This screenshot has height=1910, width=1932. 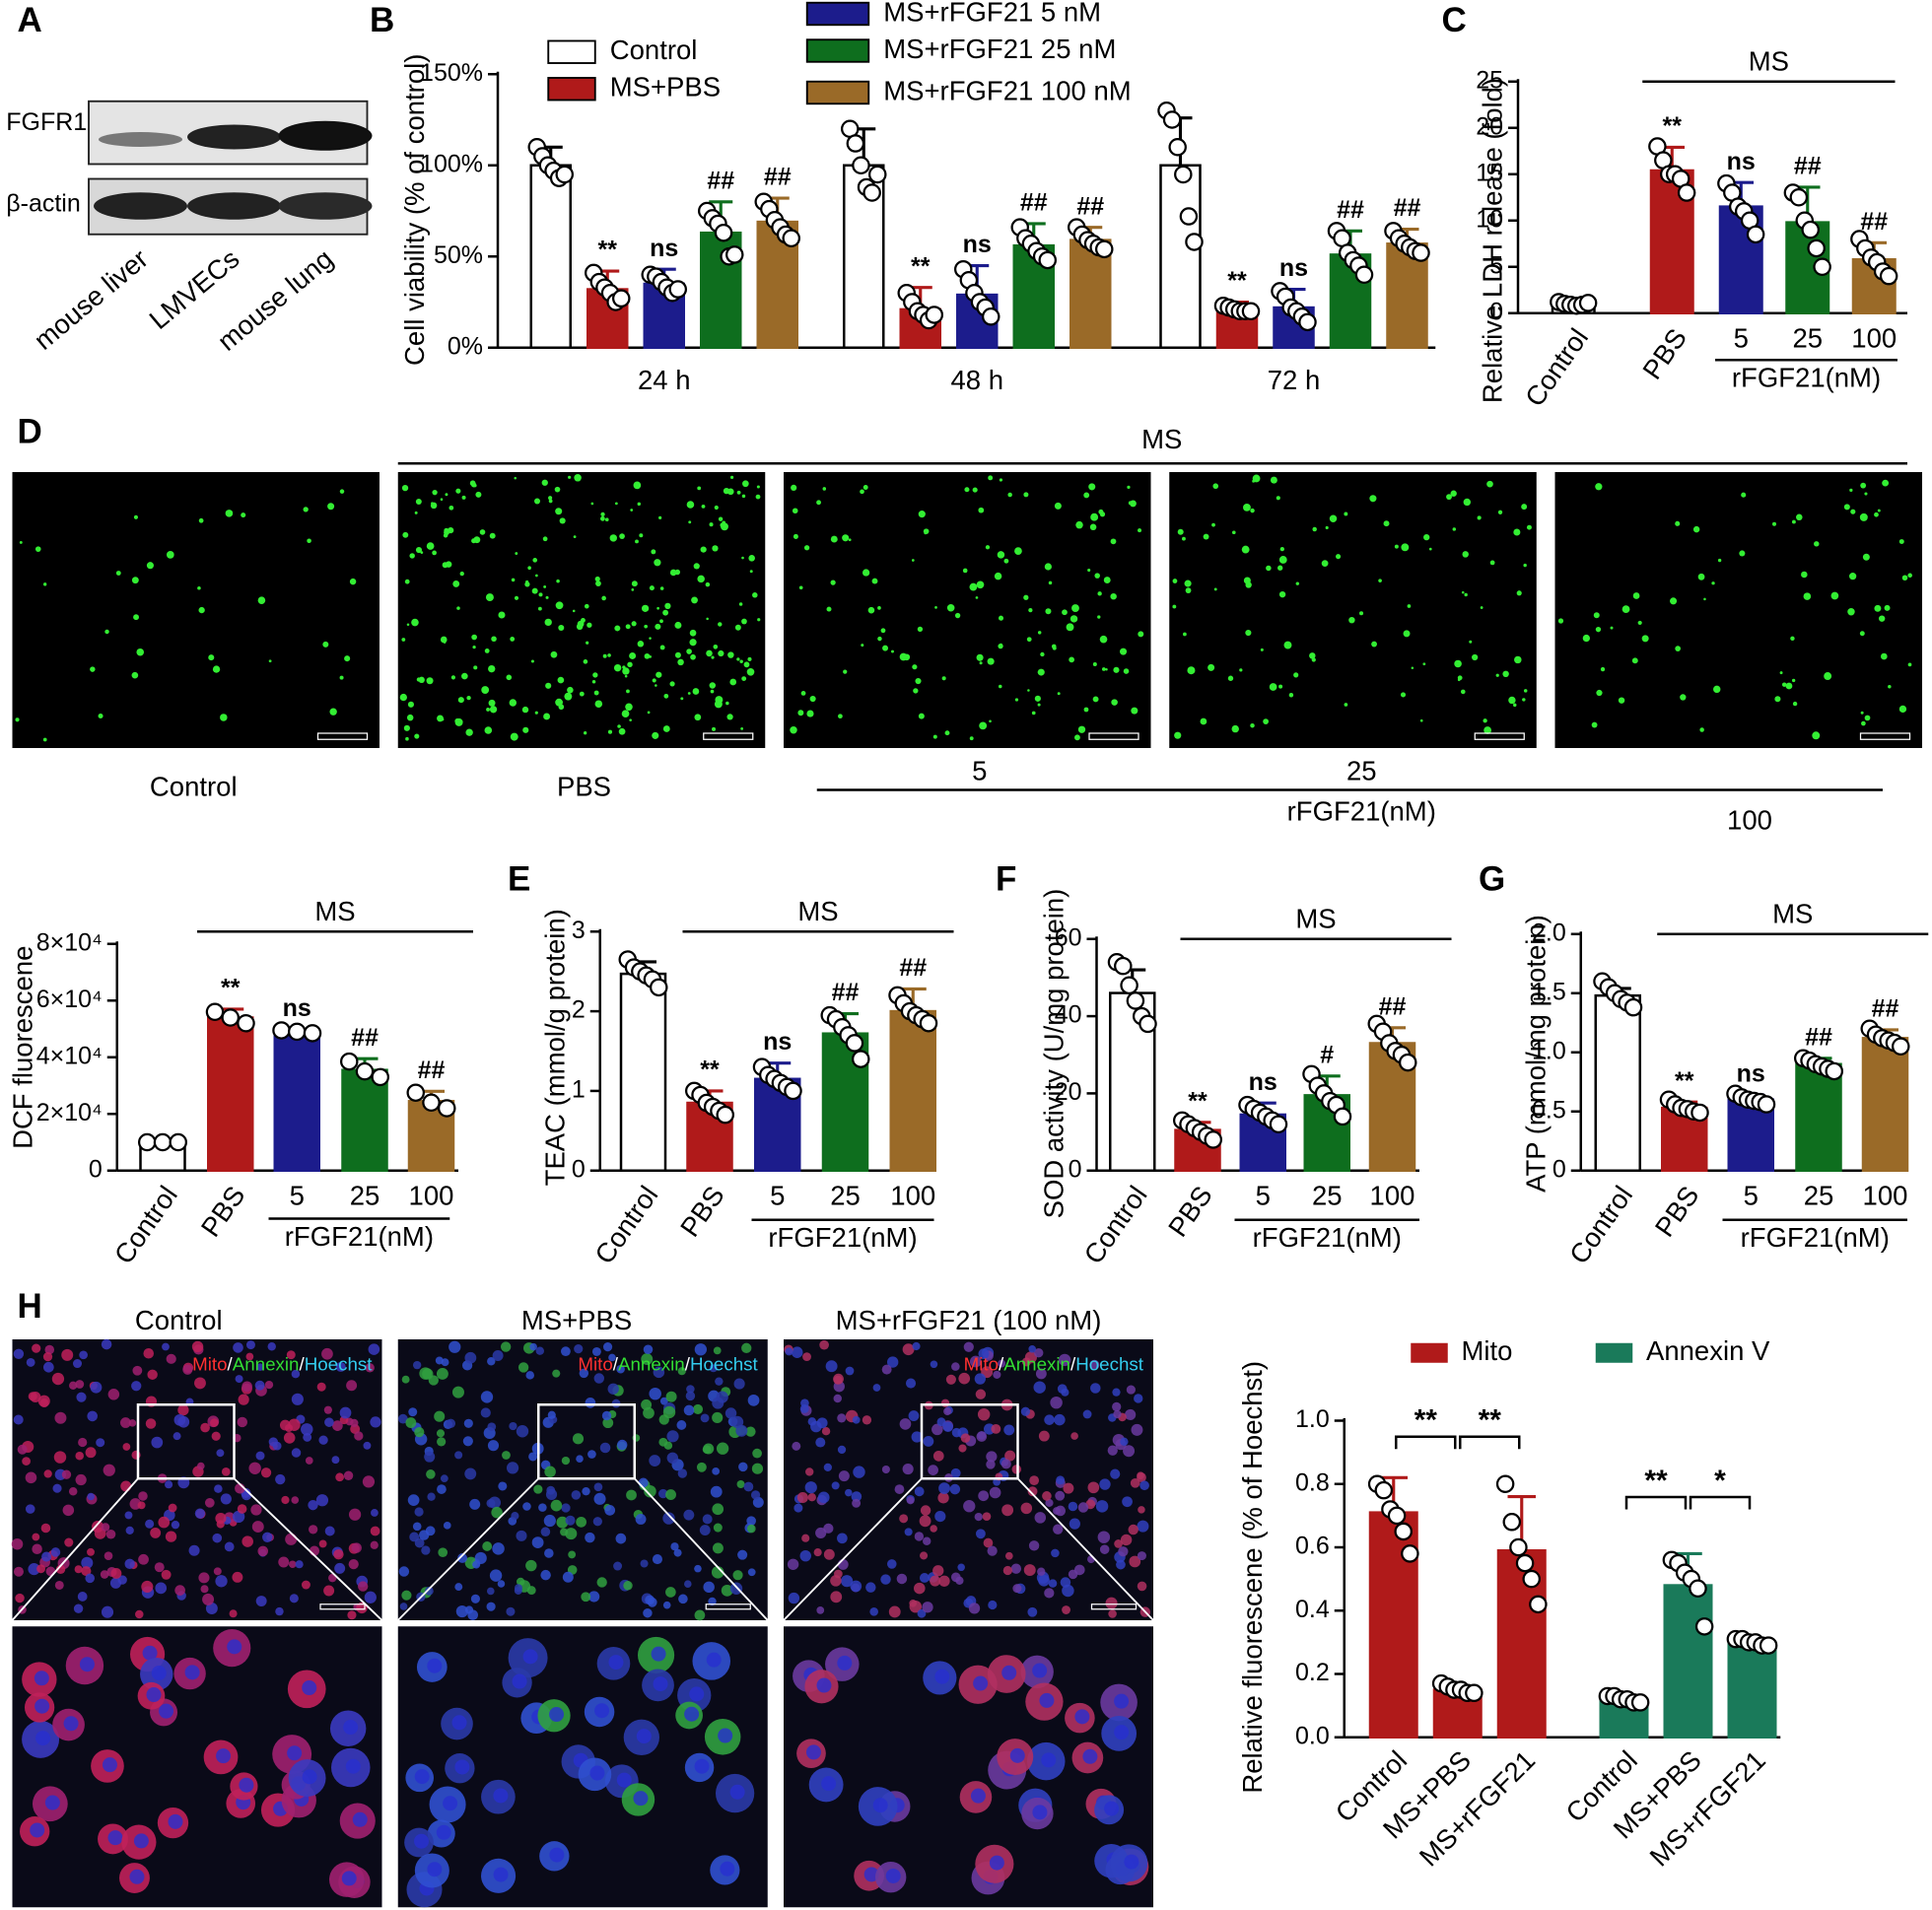 I want to click on zoom-box, so click(x=586, y=1441).